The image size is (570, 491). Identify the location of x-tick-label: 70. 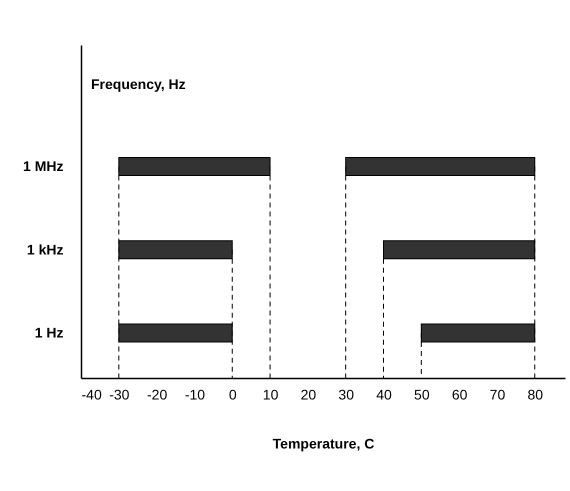
(498, 394).